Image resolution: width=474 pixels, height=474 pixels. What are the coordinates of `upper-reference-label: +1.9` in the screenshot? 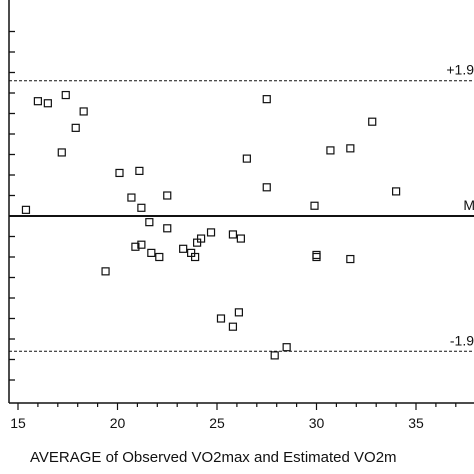 It's located at (460, 70).